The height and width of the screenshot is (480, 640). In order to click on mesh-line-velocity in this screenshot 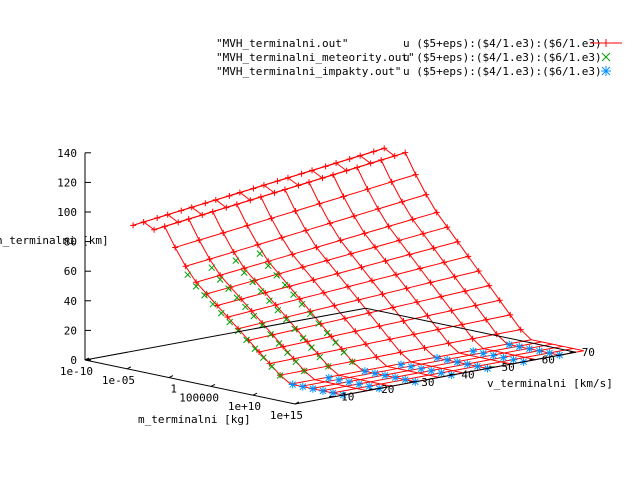, I will do `click(421, 364)`.